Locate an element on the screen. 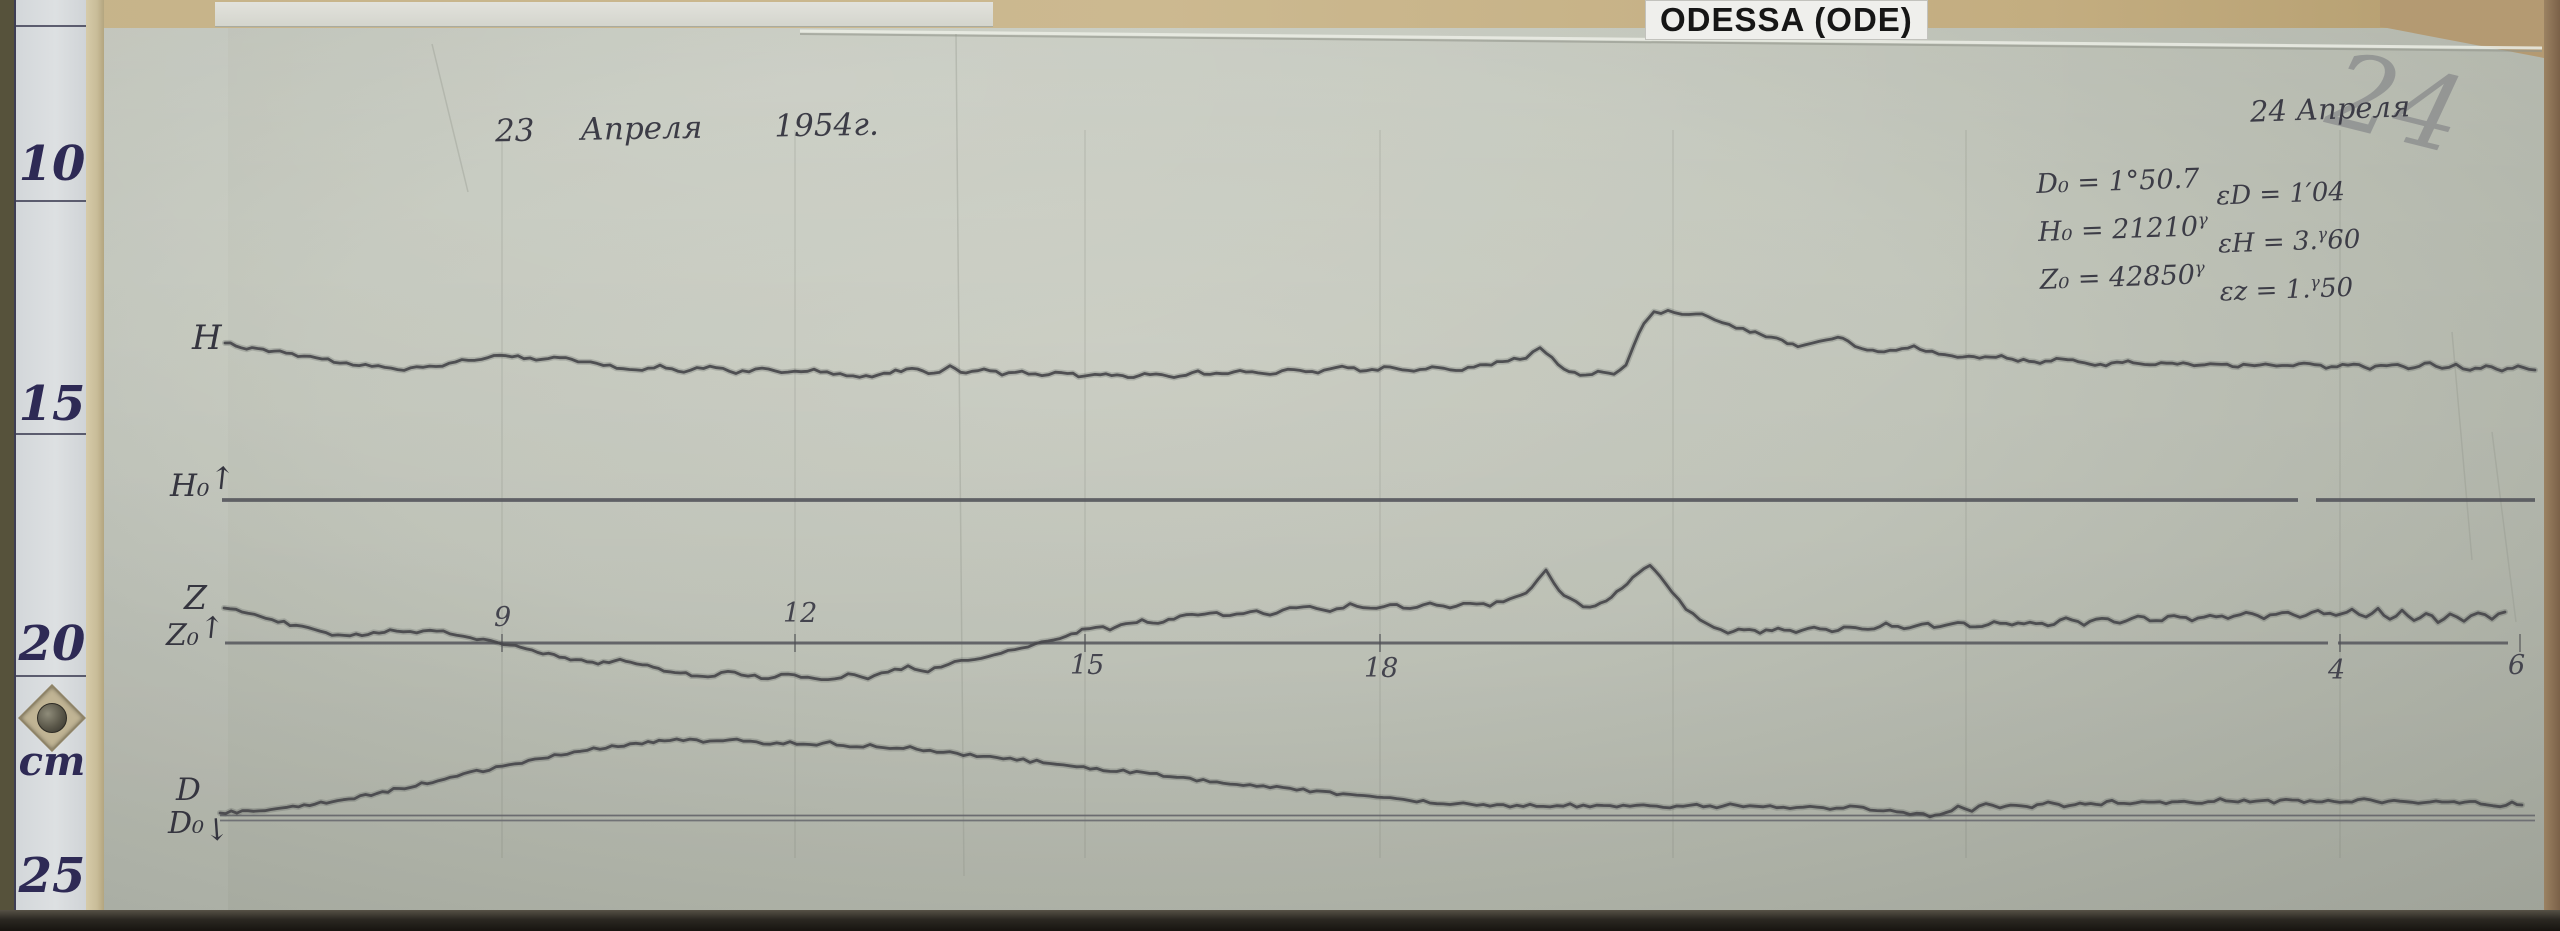 This screenshot has width=2560, height=931. hour-label-18: 18 is located at coordinates (1381, 668).